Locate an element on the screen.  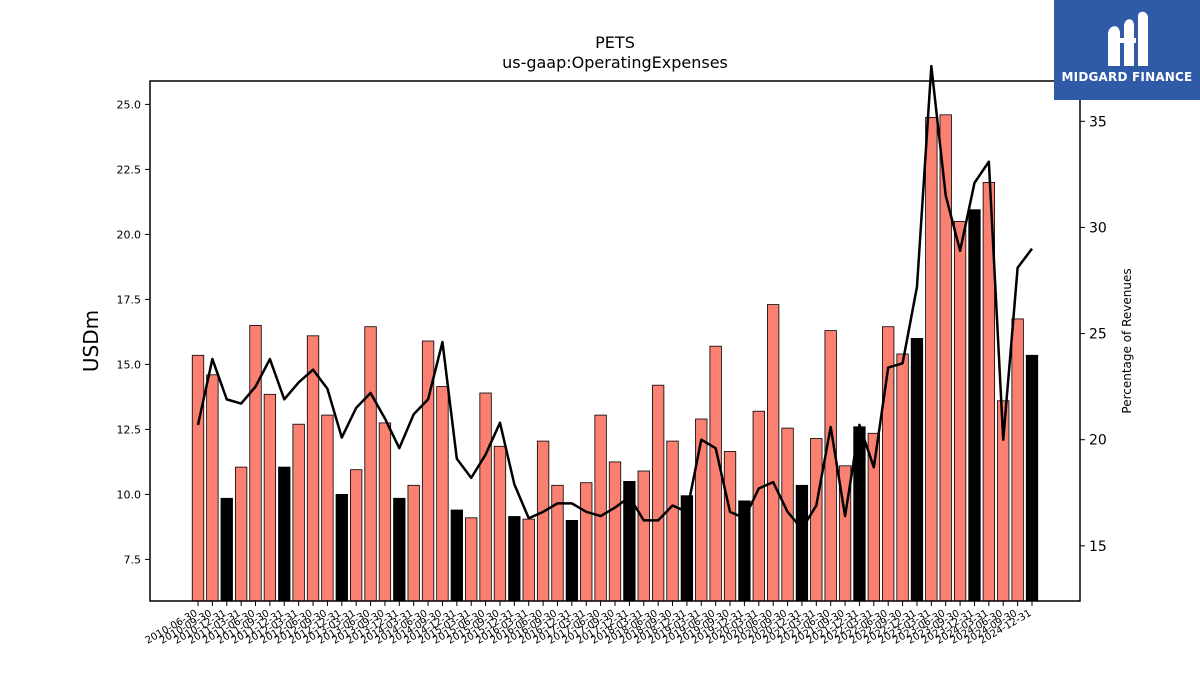
y-tick-label: 15.0 is located at coordinates (129, 364).